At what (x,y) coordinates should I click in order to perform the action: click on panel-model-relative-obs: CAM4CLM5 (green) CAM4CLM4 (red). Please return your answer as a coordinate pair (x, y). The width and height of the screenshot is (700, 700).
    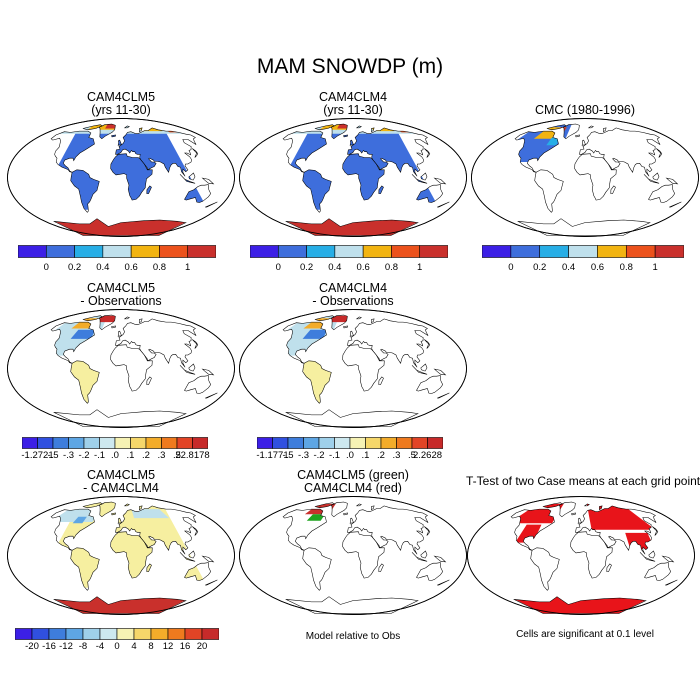
    Looking at the image, I should click on (353, 542).